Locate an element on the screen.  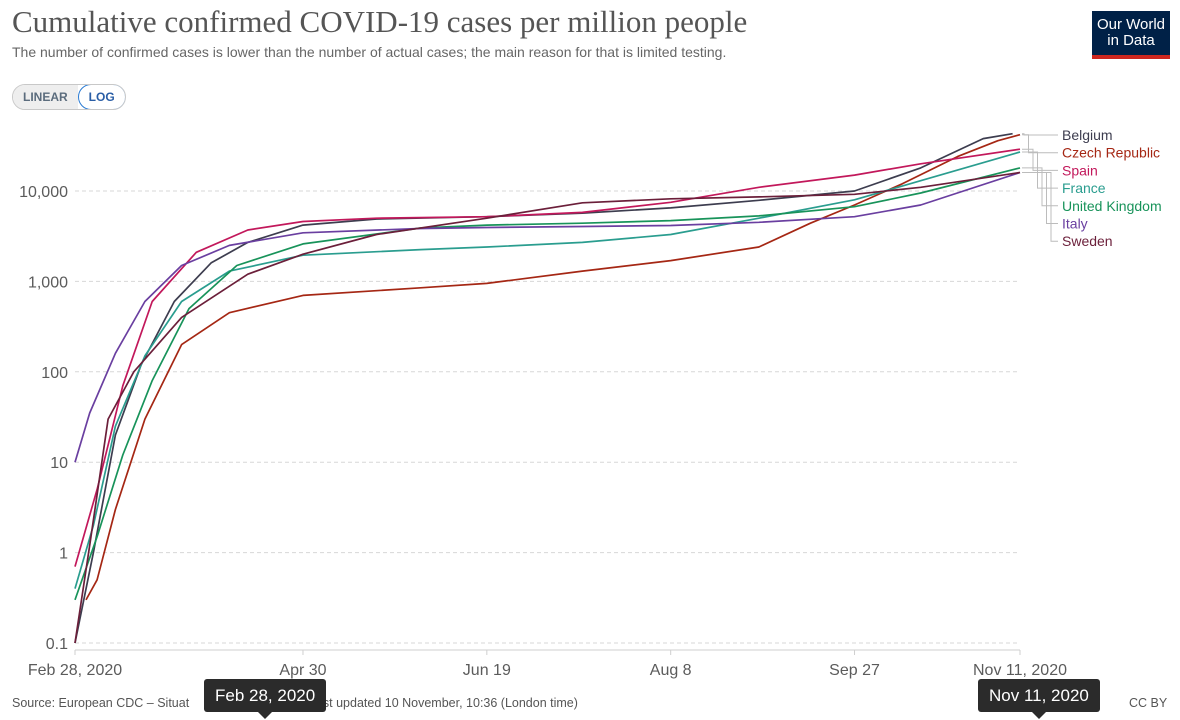
x-tick-label: Jun 19 is located at coordinates (487, 670).